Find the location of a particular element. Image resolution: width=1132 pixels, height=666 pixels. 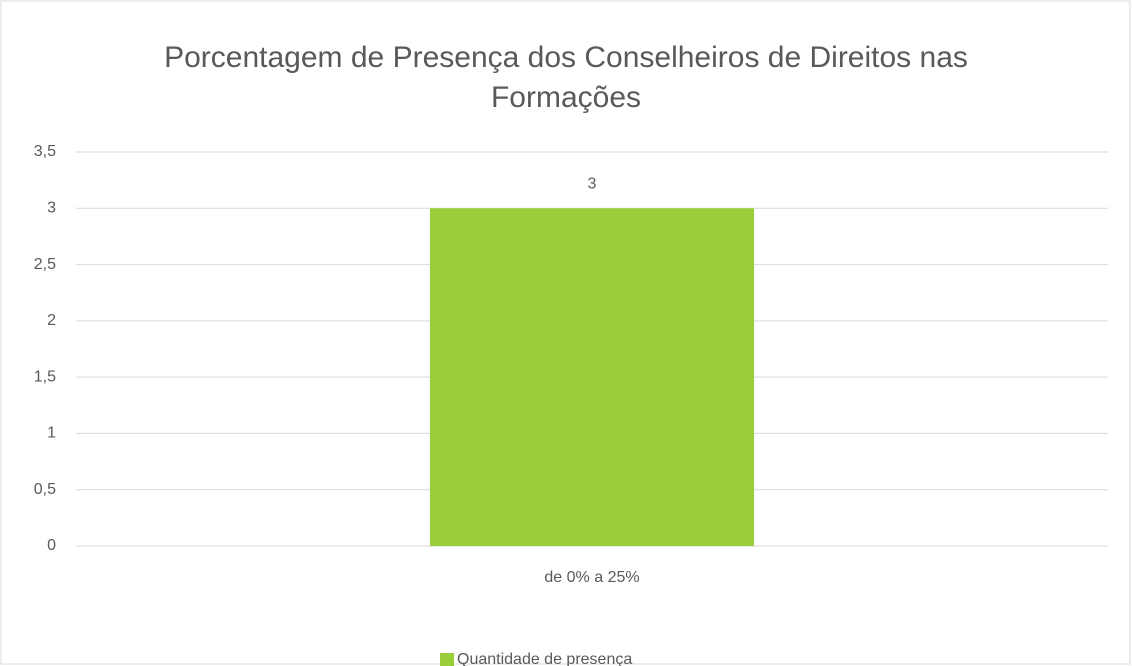

y-tick-label: 0,5 is located at coordinates (45, 489).